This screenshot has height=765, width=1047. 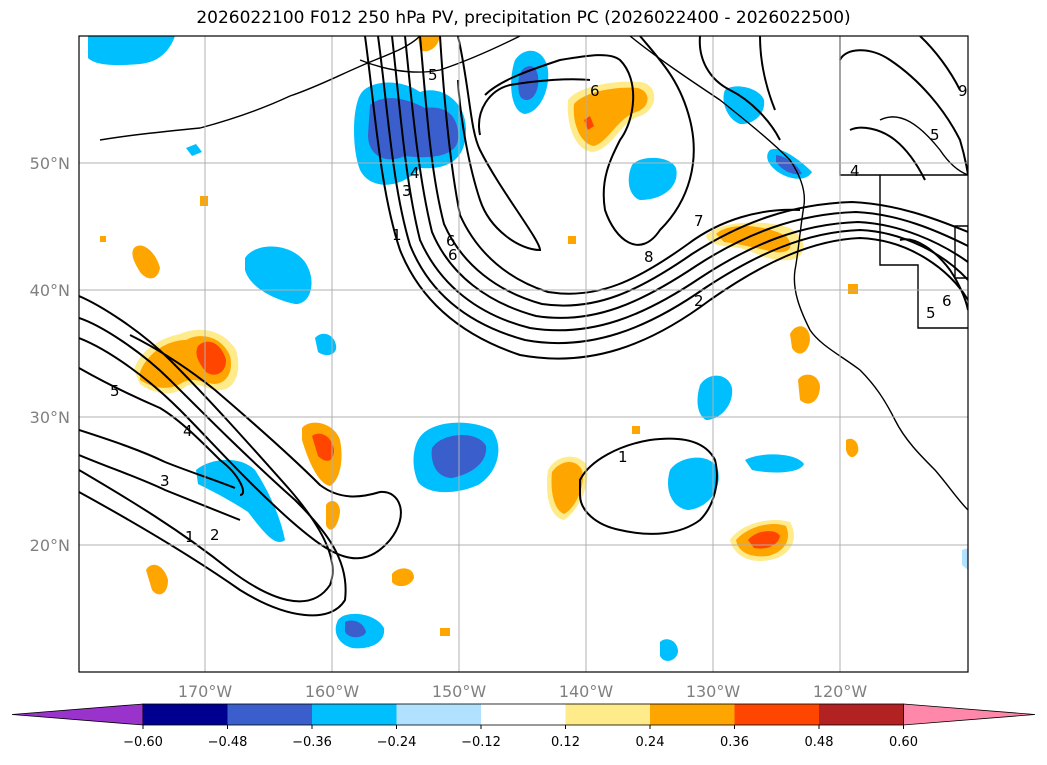 I want to click on lon-label: 150°W, so click(x=459, y=691).